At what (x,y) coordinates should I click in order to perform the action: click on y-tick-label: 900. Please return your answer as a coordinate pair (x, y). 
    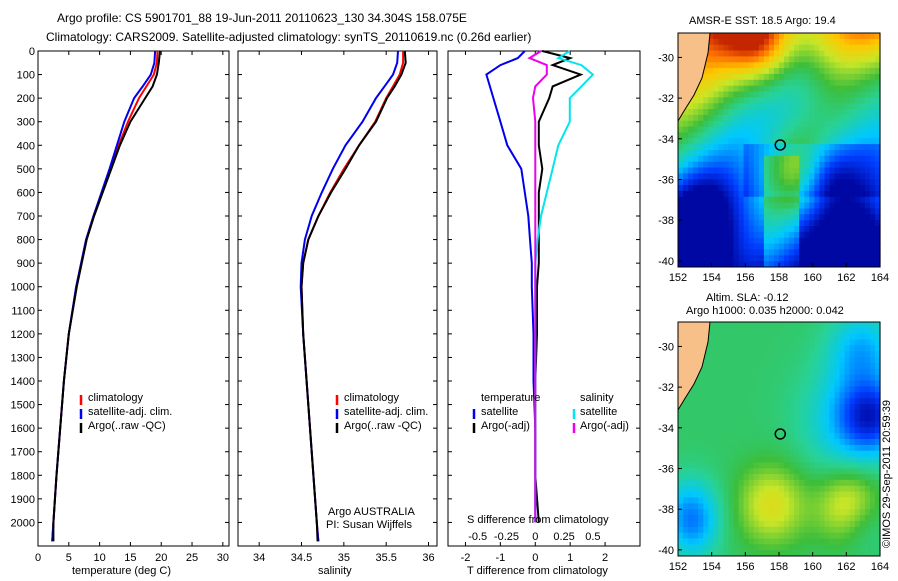
    Looking at the image, I should click on (26, 264).